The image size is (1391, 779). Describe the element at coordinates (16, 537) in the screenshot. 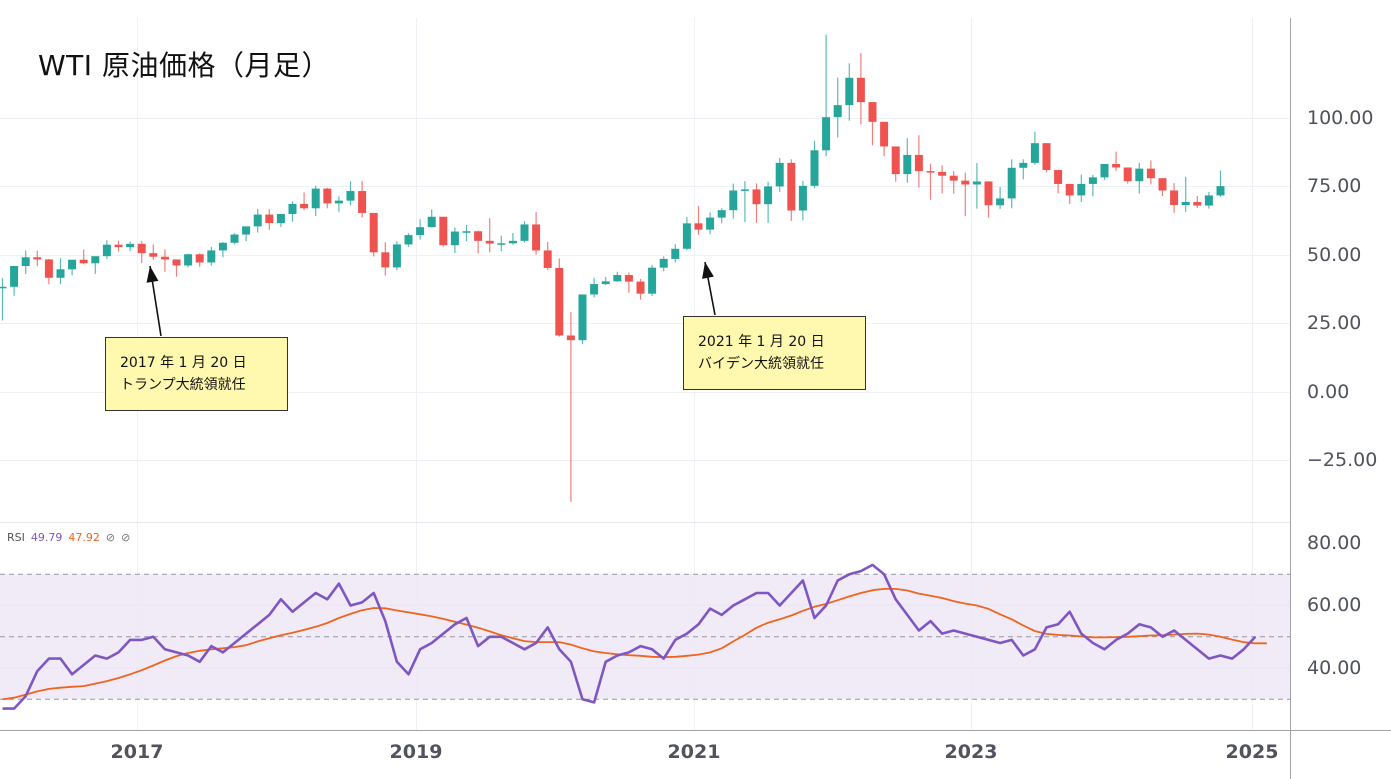

I see `rsi-label: RSI` at that location.